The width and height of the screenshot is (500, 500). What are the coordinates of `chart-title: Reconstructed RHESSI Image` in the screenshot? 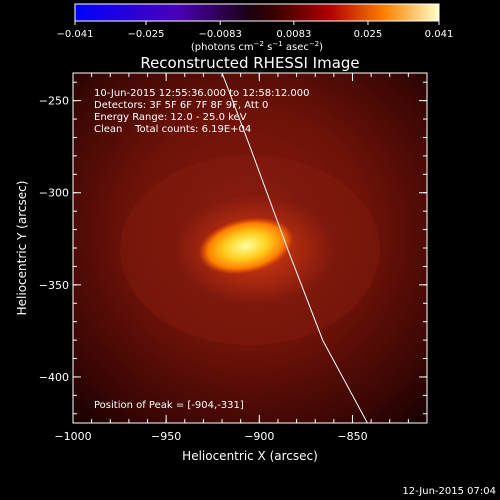 It's located at (249, 63).